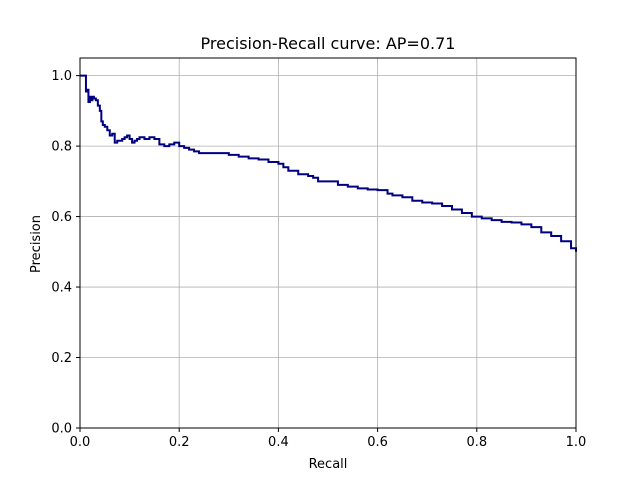  I want to click on x-tick-label: 0.8, so click(476, 442).